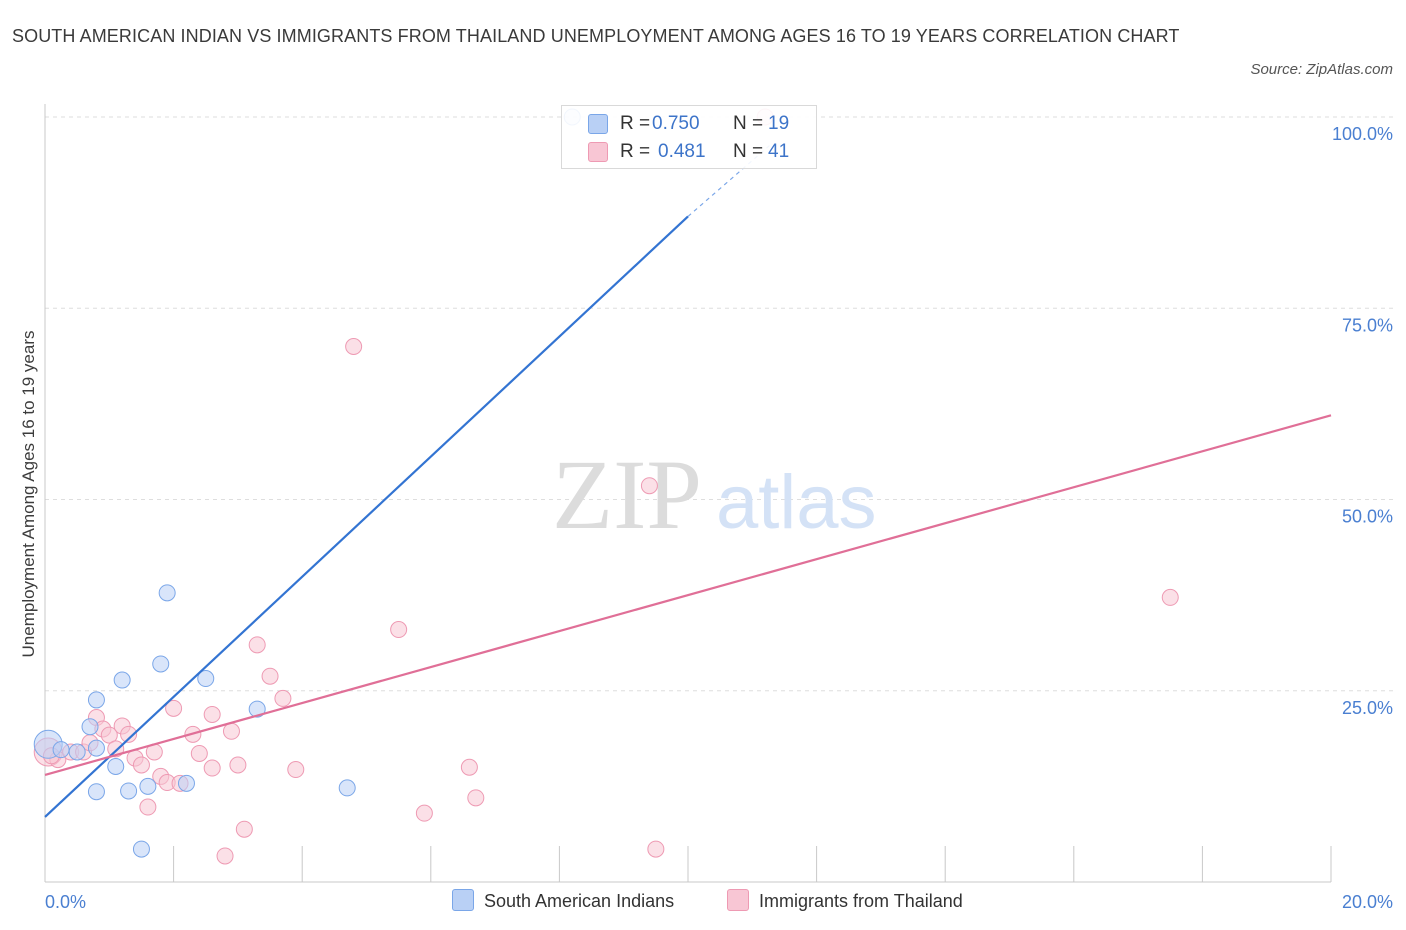 This screenshot has width=1406, height=930. I want to click on y-tick-label: 25.0%, so click(1367, 708).